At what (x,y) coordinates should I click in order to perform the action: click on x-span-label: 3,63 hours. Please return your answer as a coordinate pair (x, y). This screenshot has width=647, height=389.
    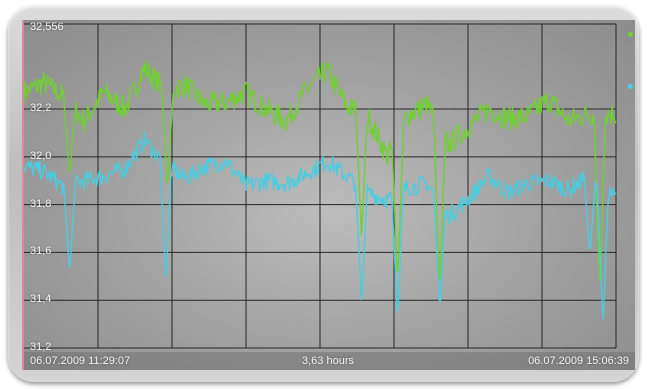
    Looking at the image, I should click on (328, 361).